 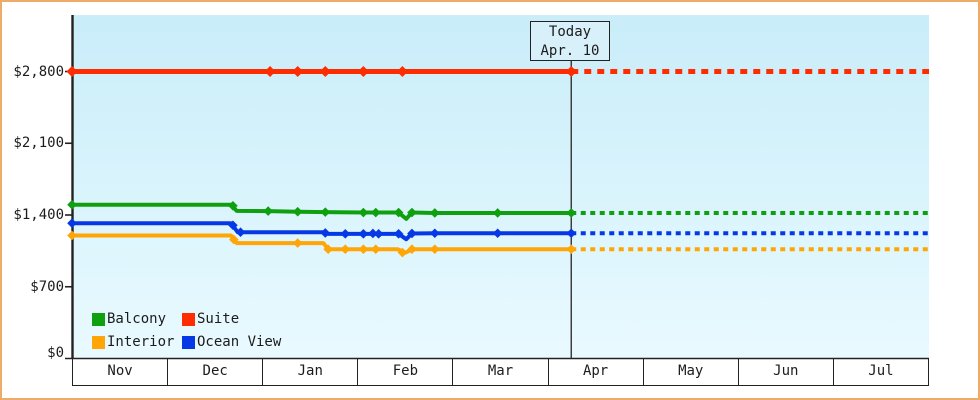 What do you see at coordinates (38, 71) in the screenshot?
I see `y-axis-label: $2,800` at bounding box center [38, 71].